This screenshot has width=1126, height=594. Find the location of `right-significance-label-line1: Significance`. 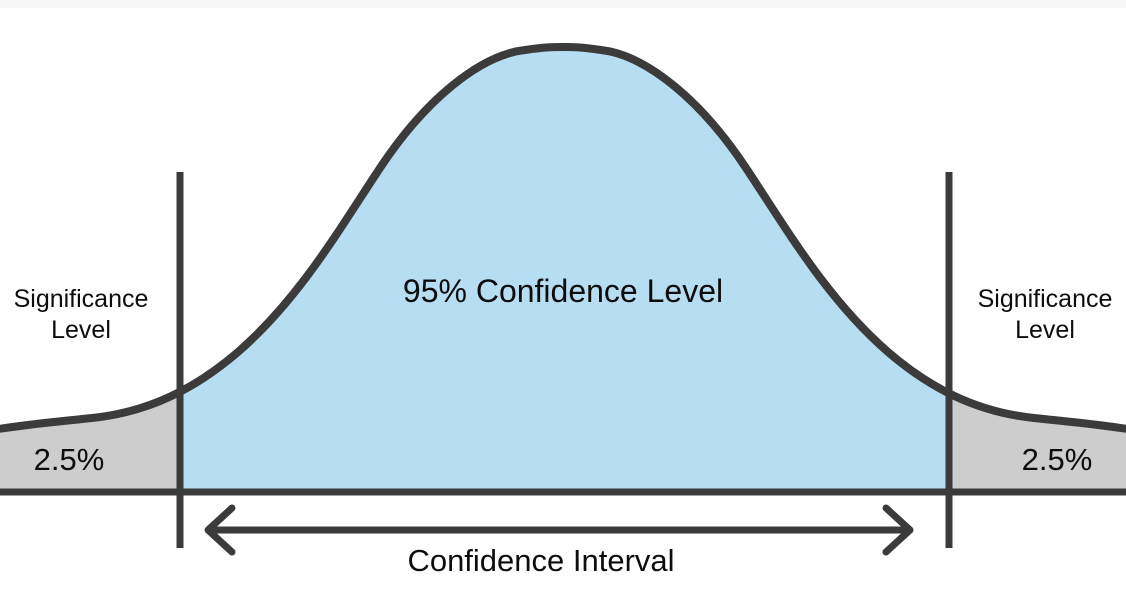

right-significance-label-line1: Significance is located at coordinates (1045, 299).